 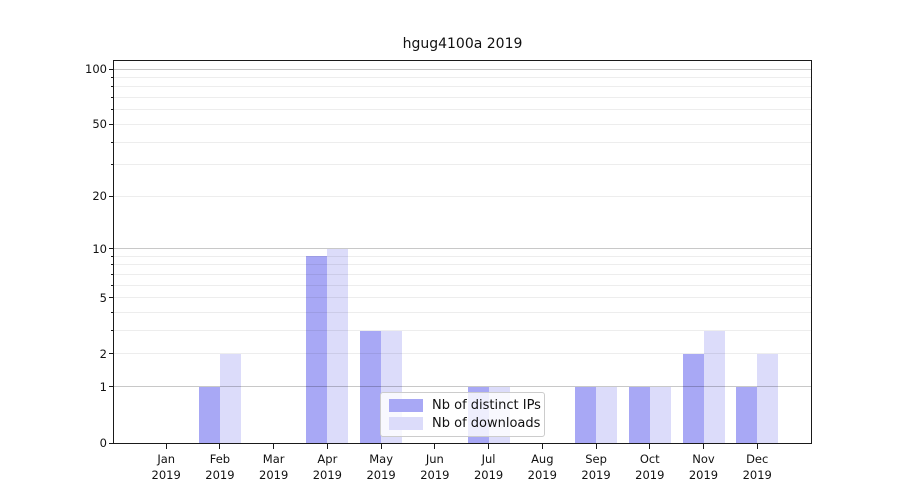 What do you see at coordinates (586, 414) in the screenshot?
I see `bar-distinct-ips-sep` at bounding box center [586, 414].